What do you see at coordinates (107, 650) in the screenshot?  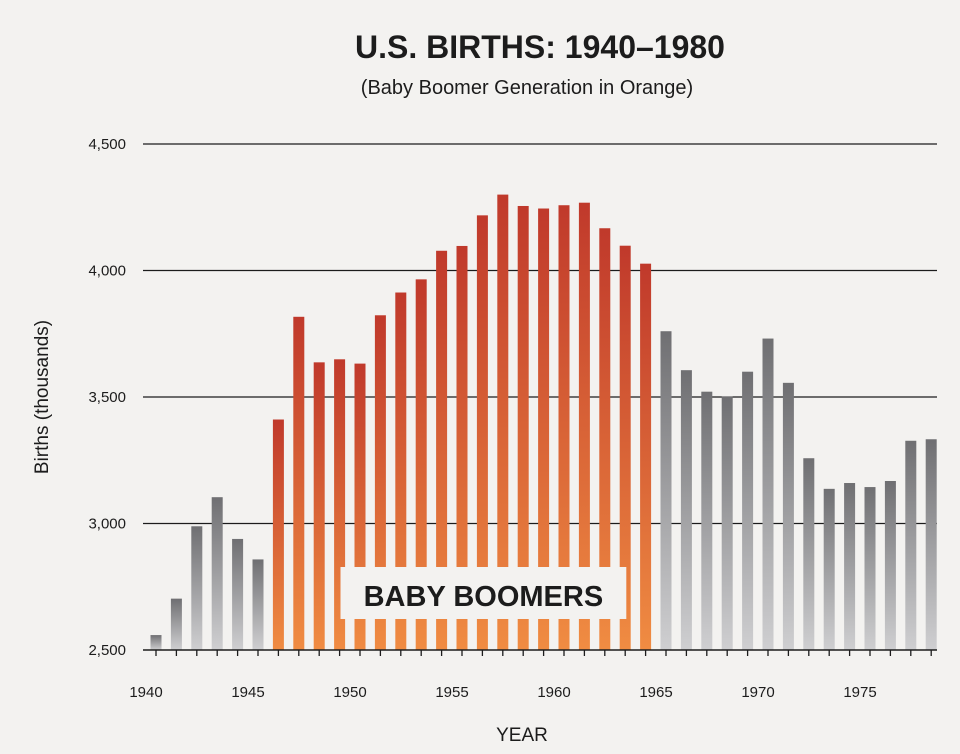 I see `y-tick-label-2500: 2,500` at bounding box center [107, 650].